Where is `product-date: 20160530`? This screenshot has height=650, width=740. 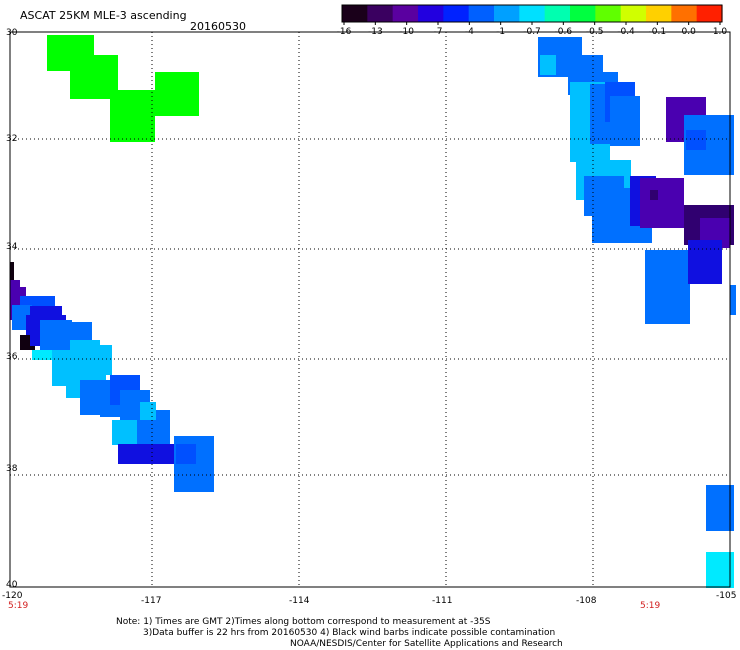
product-date: 20160530 is located at coordinates (218, 26).